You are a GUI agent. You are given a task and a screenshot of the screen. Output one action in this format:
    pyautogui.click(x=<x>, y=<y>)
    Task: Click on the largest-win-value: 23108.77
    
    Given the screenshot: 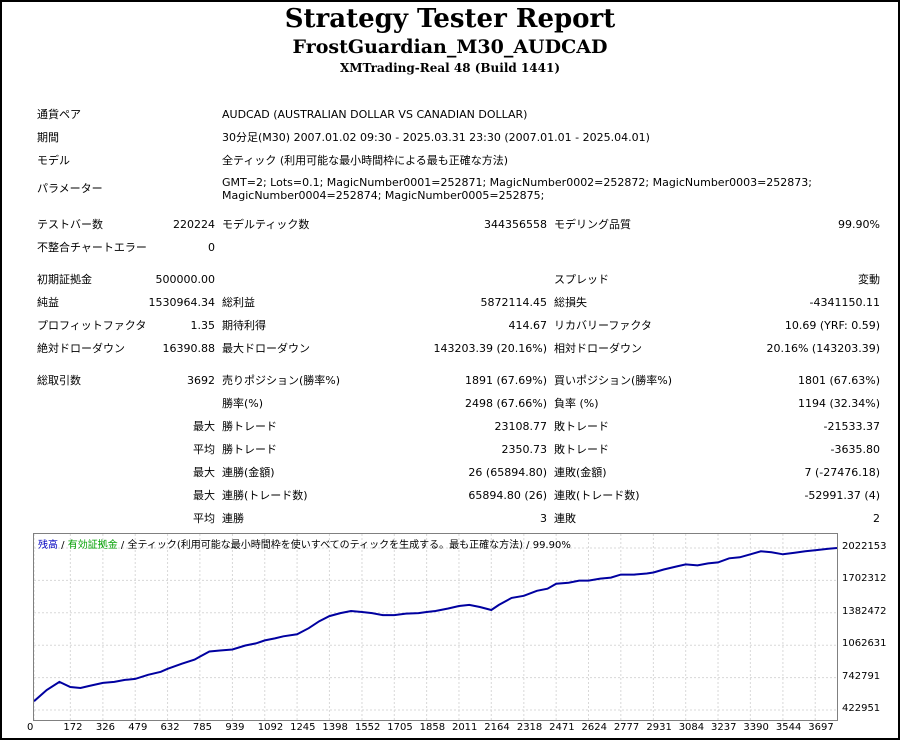 What is the action you would take?
    pyautogui.click(x=521, y=426)
    